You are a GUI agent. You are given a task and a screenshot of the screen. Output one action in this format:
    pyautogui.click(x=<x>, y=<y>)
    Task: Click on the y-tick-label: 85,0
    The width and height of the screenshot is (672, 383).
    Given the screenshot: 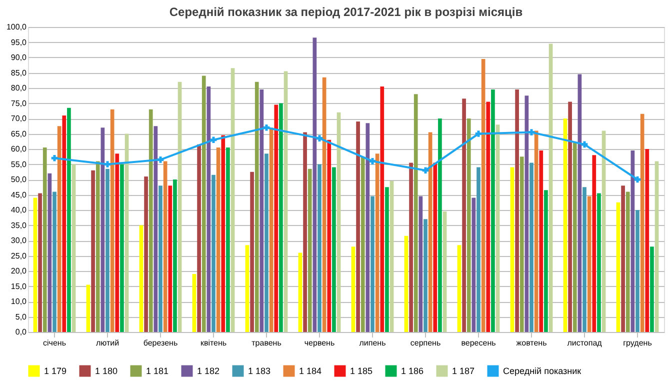 What is the action you would take?
    pyautogui.click(x=19, y=73)
    